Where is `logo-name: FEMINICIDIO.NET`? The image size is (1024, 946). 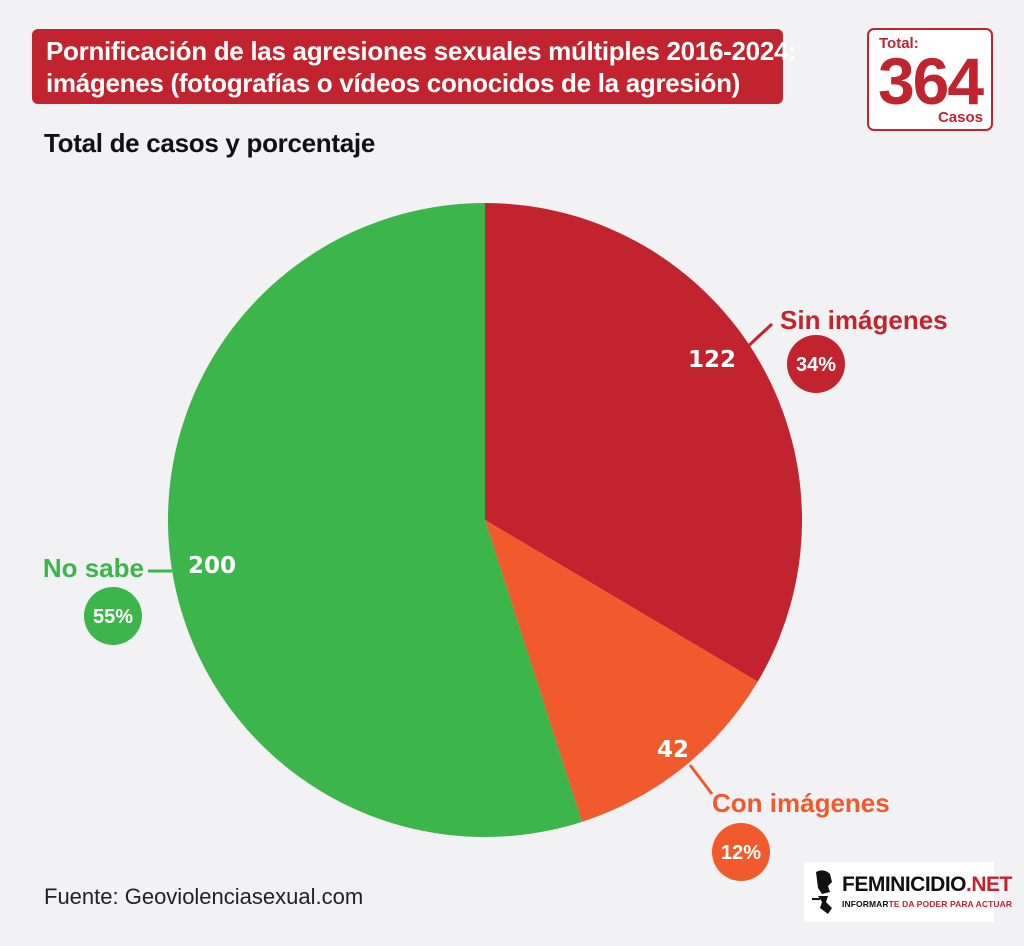 logo-name: FEMINICIDIO.NET is located at coordinates (927, 885).